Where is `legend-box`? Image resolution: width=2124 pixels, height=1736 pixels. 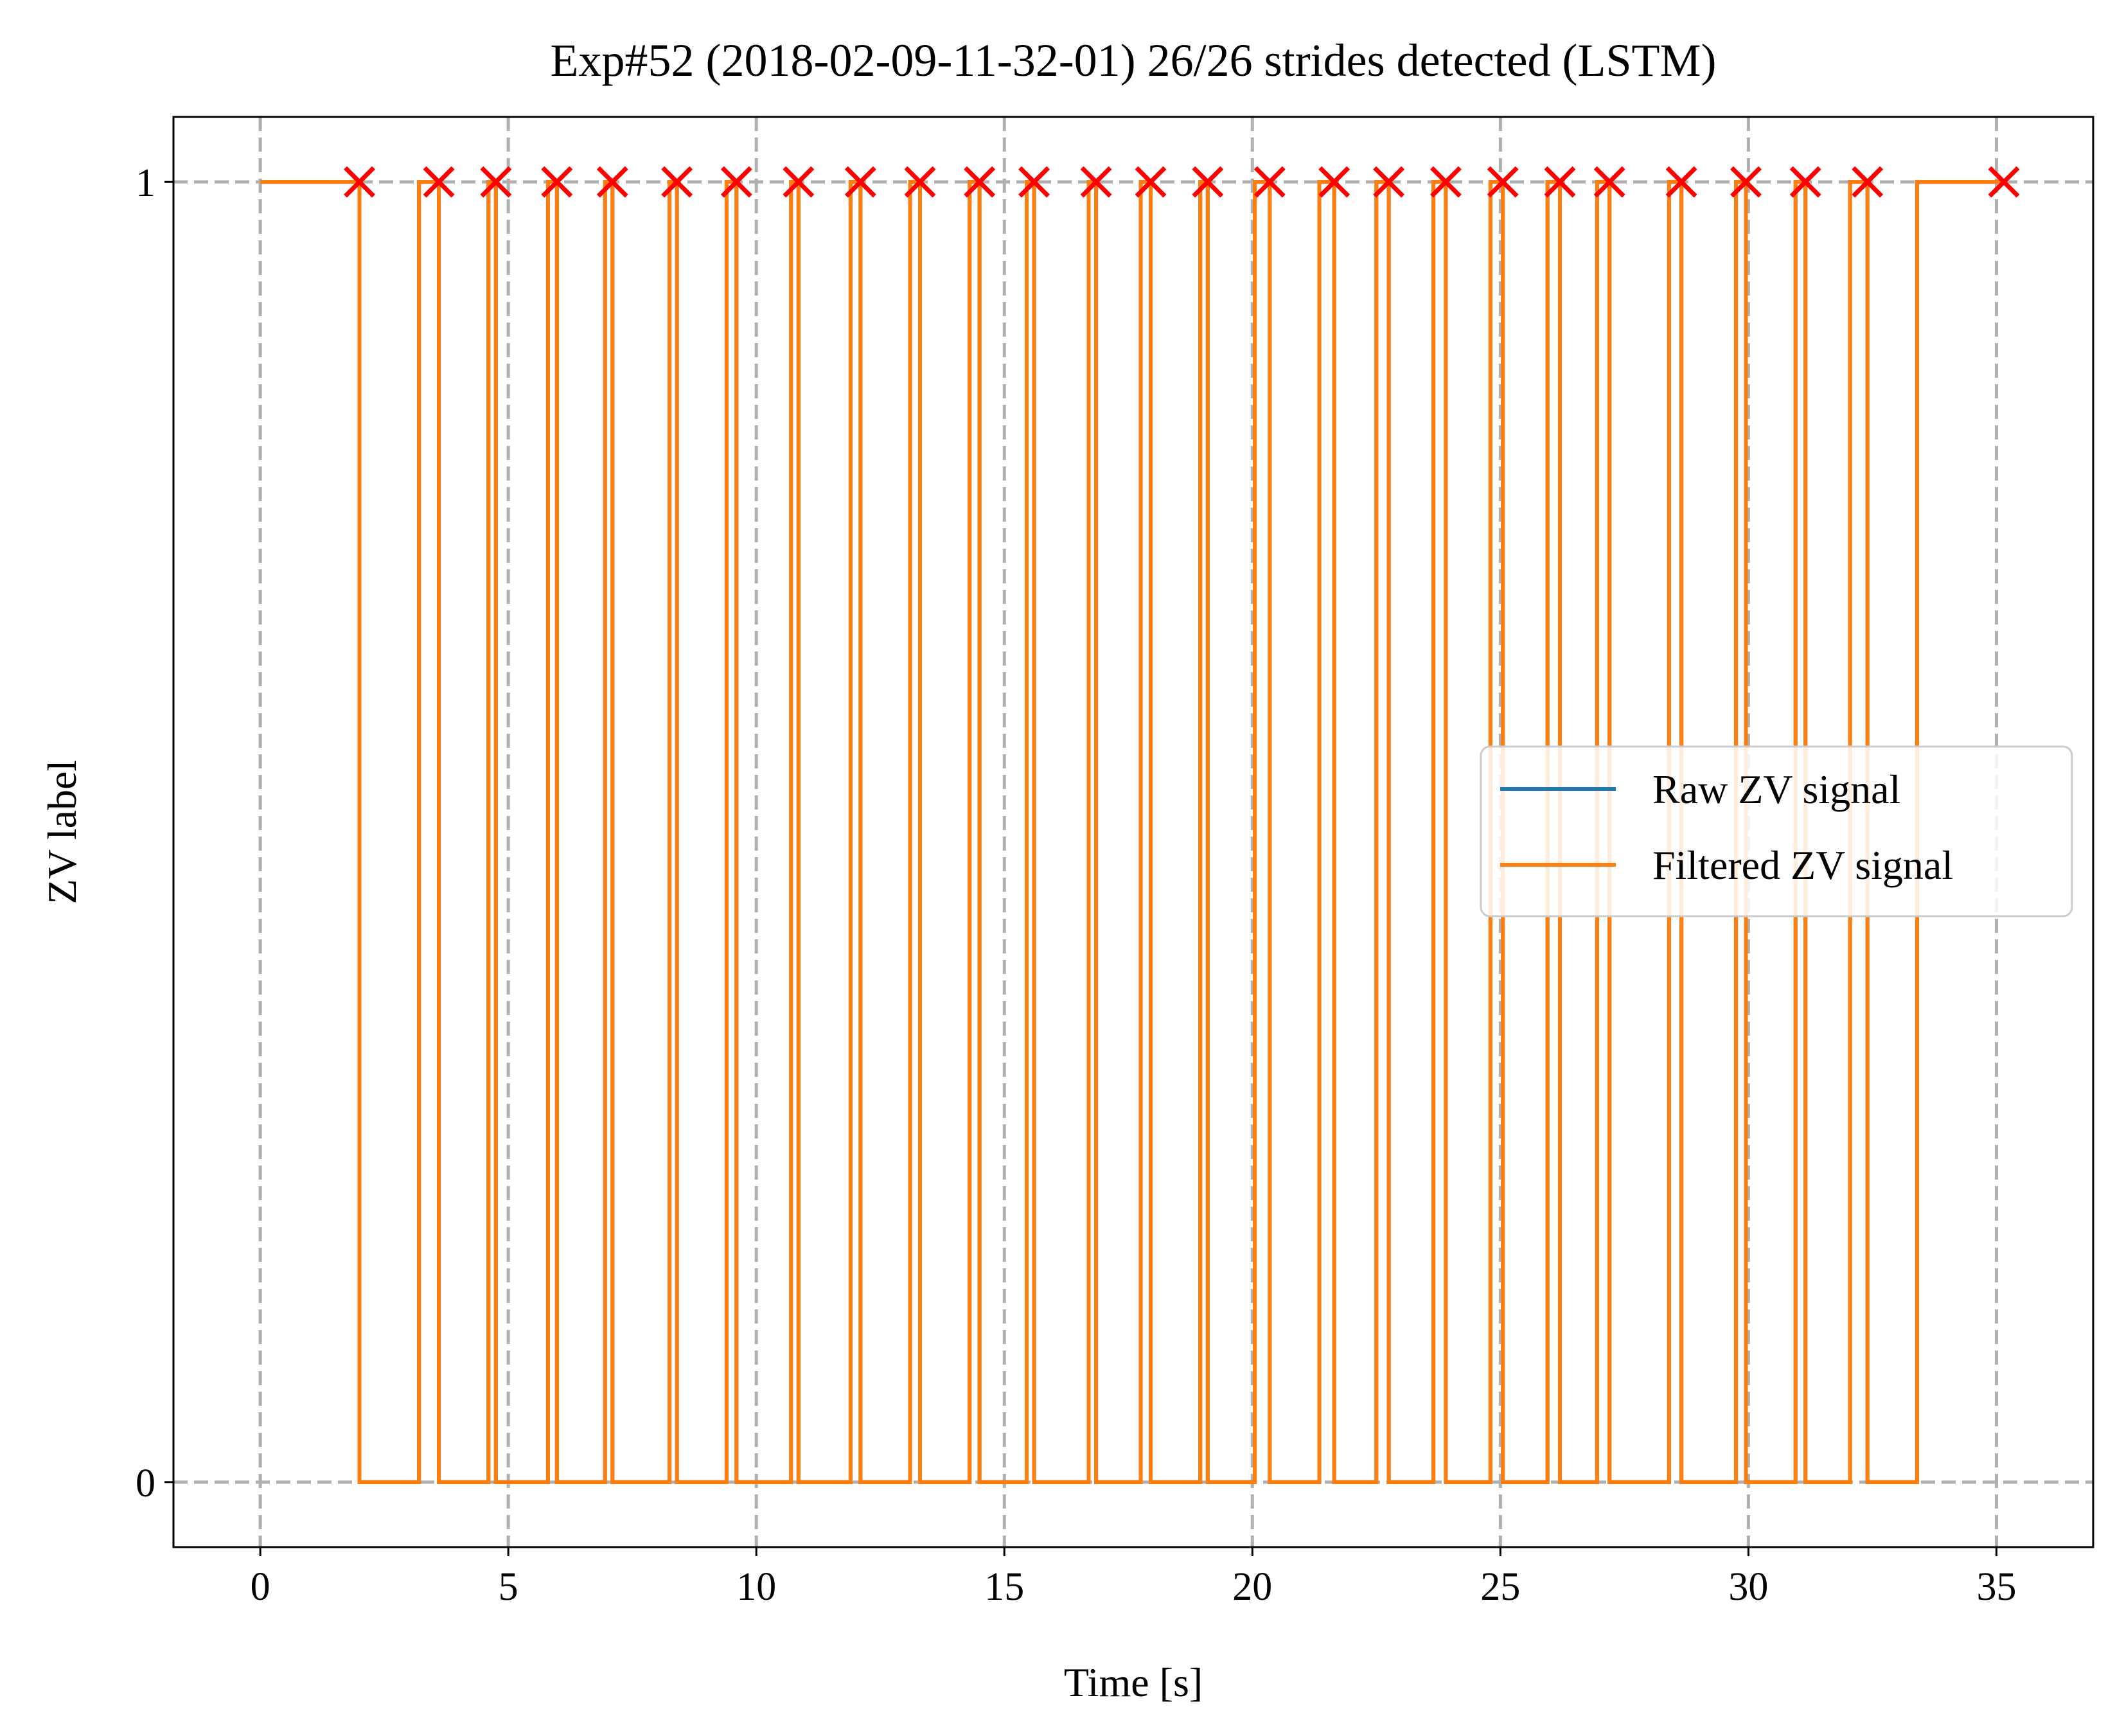
legend-box is located at coordinates (1776, 831).